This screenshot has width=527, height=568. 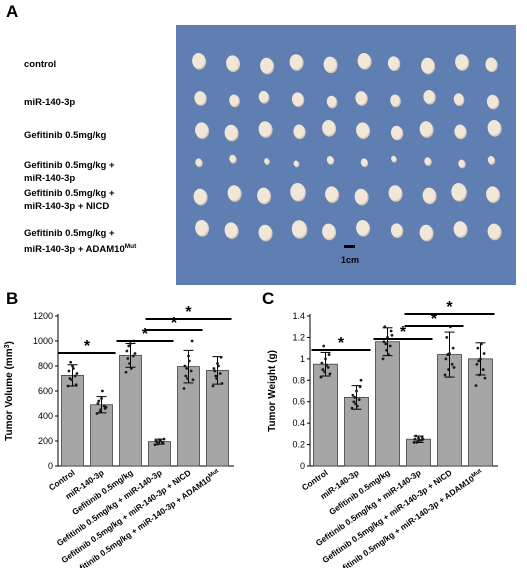 I want to click on group-label-line: miR-140-3p, so click(x=50, y=178).